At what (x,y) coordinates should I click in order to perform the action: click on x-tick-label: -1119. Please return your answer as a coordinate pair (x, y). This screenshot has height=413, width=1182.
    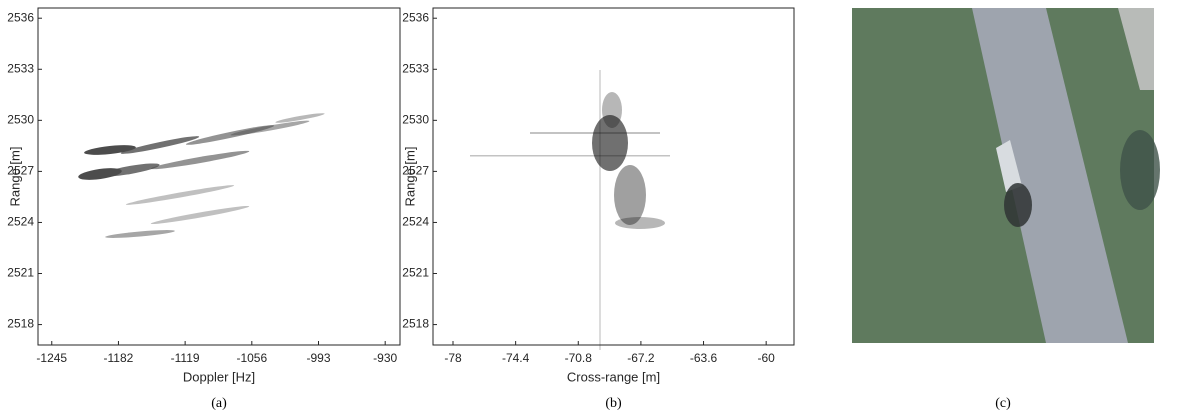
    Looking at the image, I should click on (185, 358).